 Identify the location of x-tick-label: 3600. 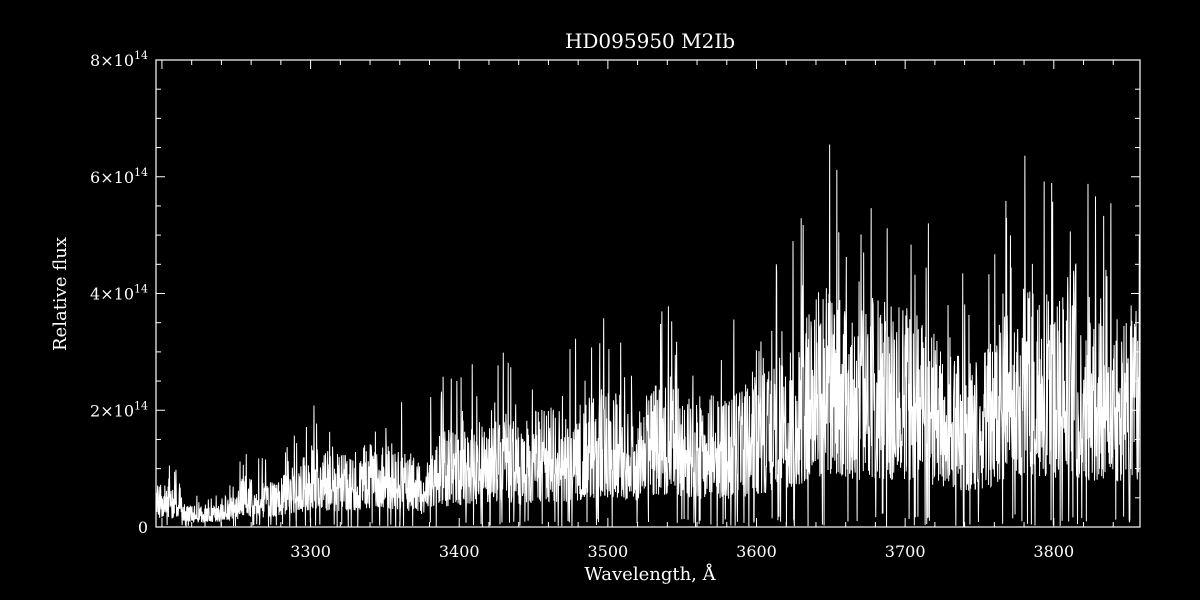
(756, 551).